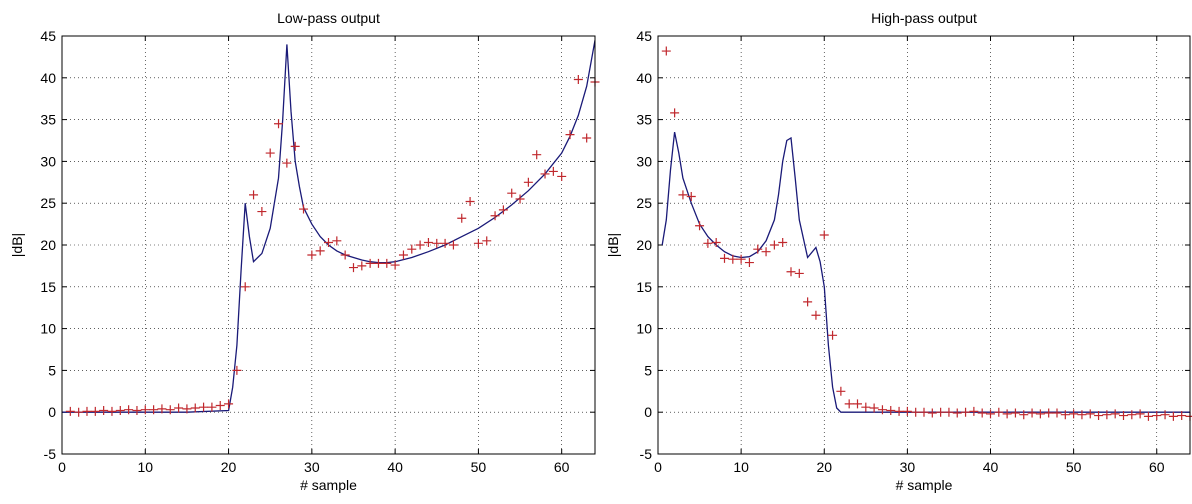 This screenshot has height=504, width=1192. I want to click on chart-1-title: Low-pass output, so click(328, 18).